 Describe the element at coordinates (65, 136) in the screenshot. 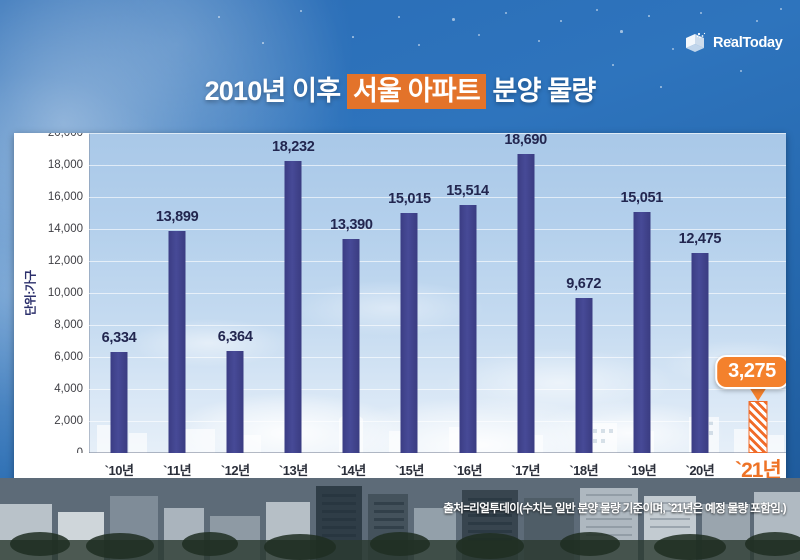

I see `y-axis-tick-label: 20,000` at that location.